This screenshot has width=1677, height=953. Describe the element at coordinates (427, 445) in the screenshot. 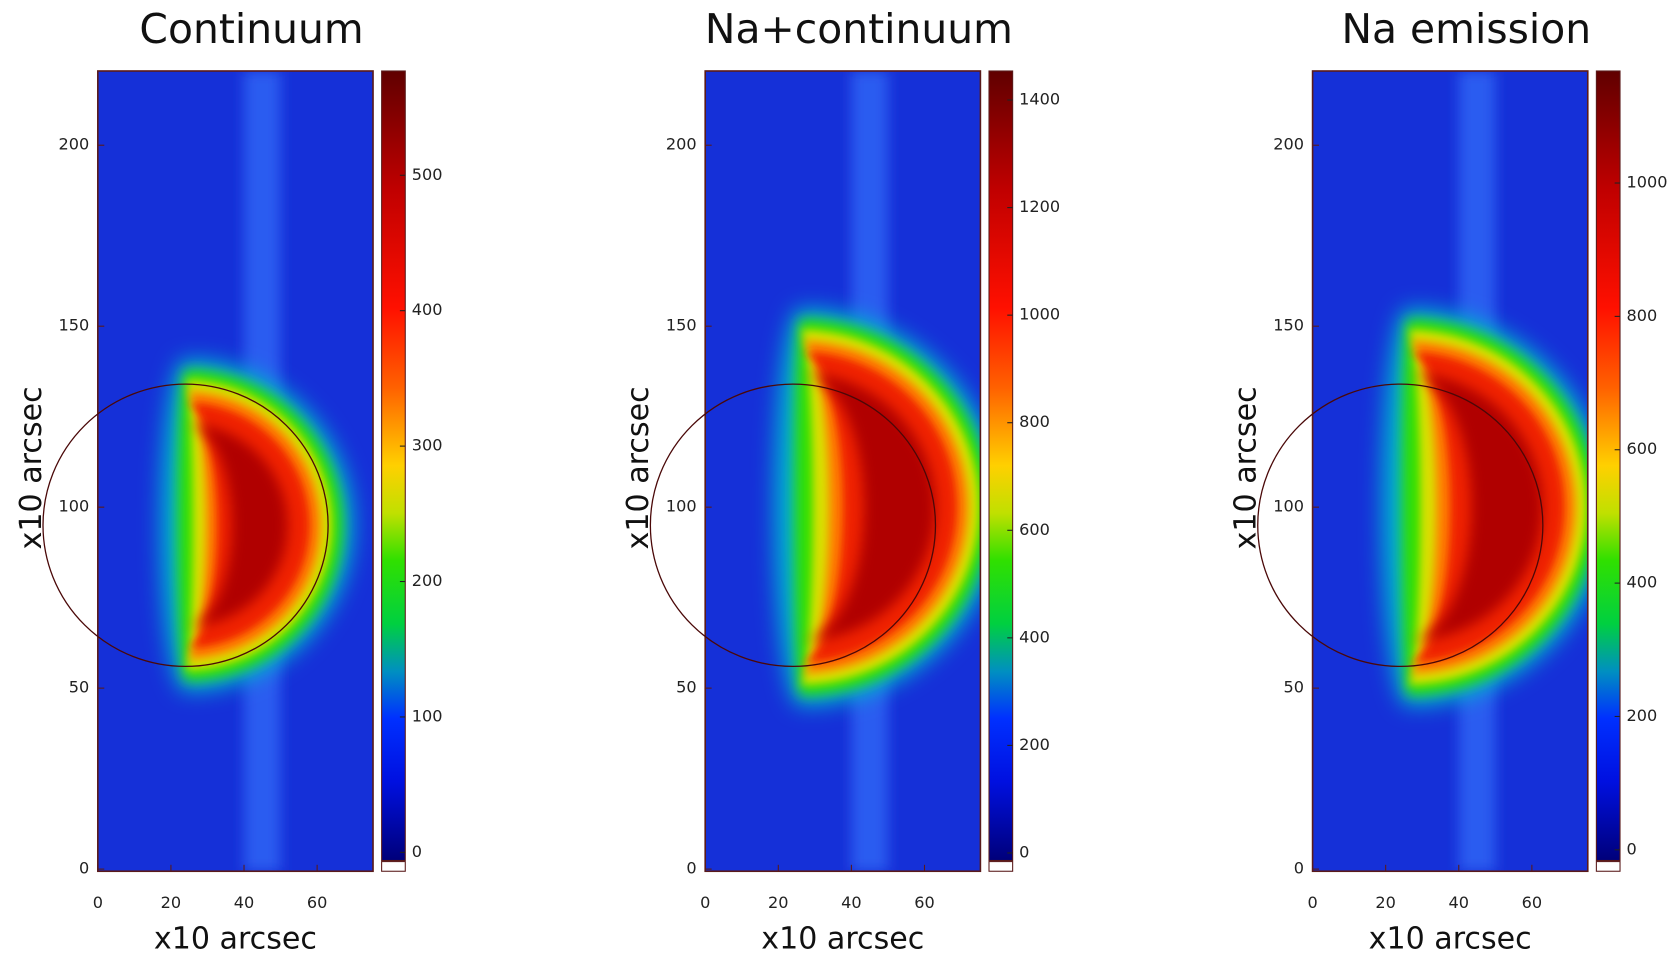

I see `colorbar-tick-label: 300` at that location.